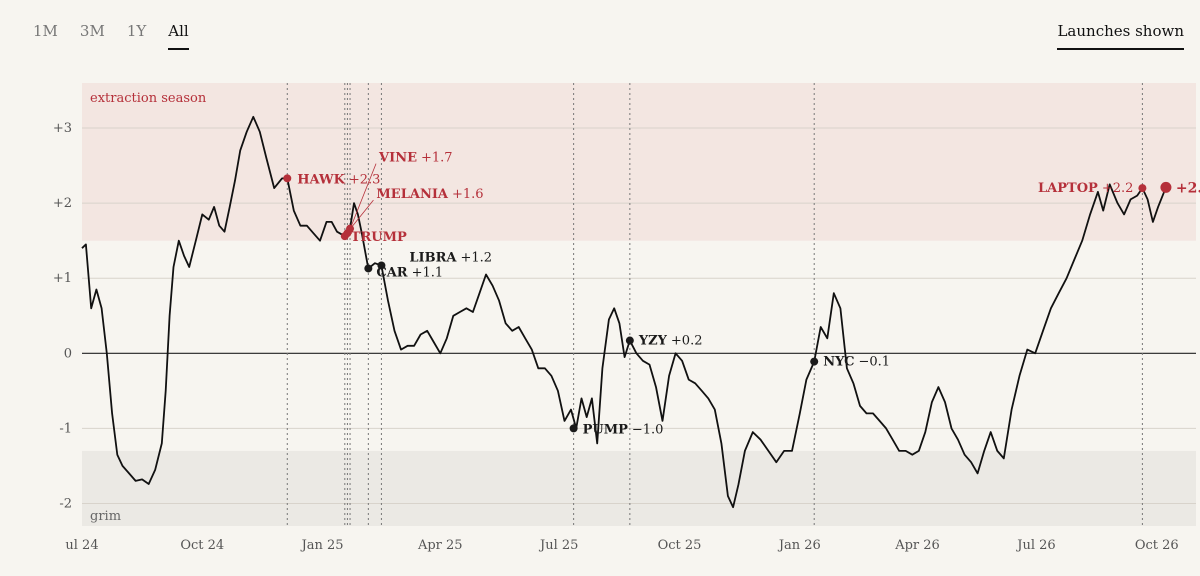  Describe the element at coordinates (1035, 545) in the screenshot. I see `x-tick-label: Jul 26` at that location.